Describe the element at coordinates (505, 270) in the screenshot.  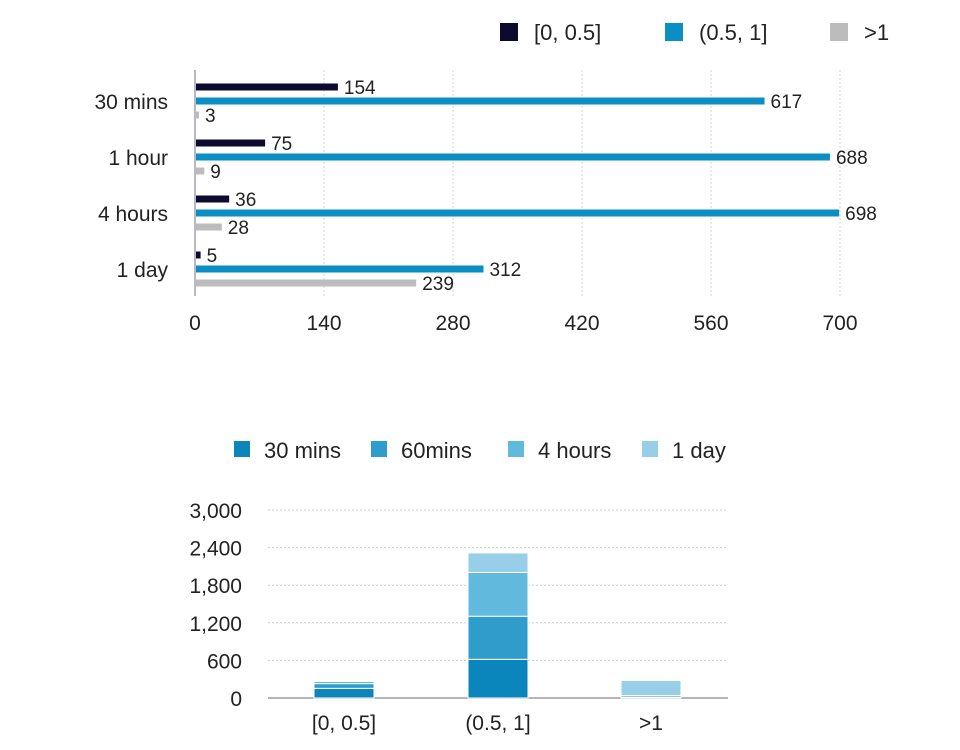
I see `data-label: 312` at that location.